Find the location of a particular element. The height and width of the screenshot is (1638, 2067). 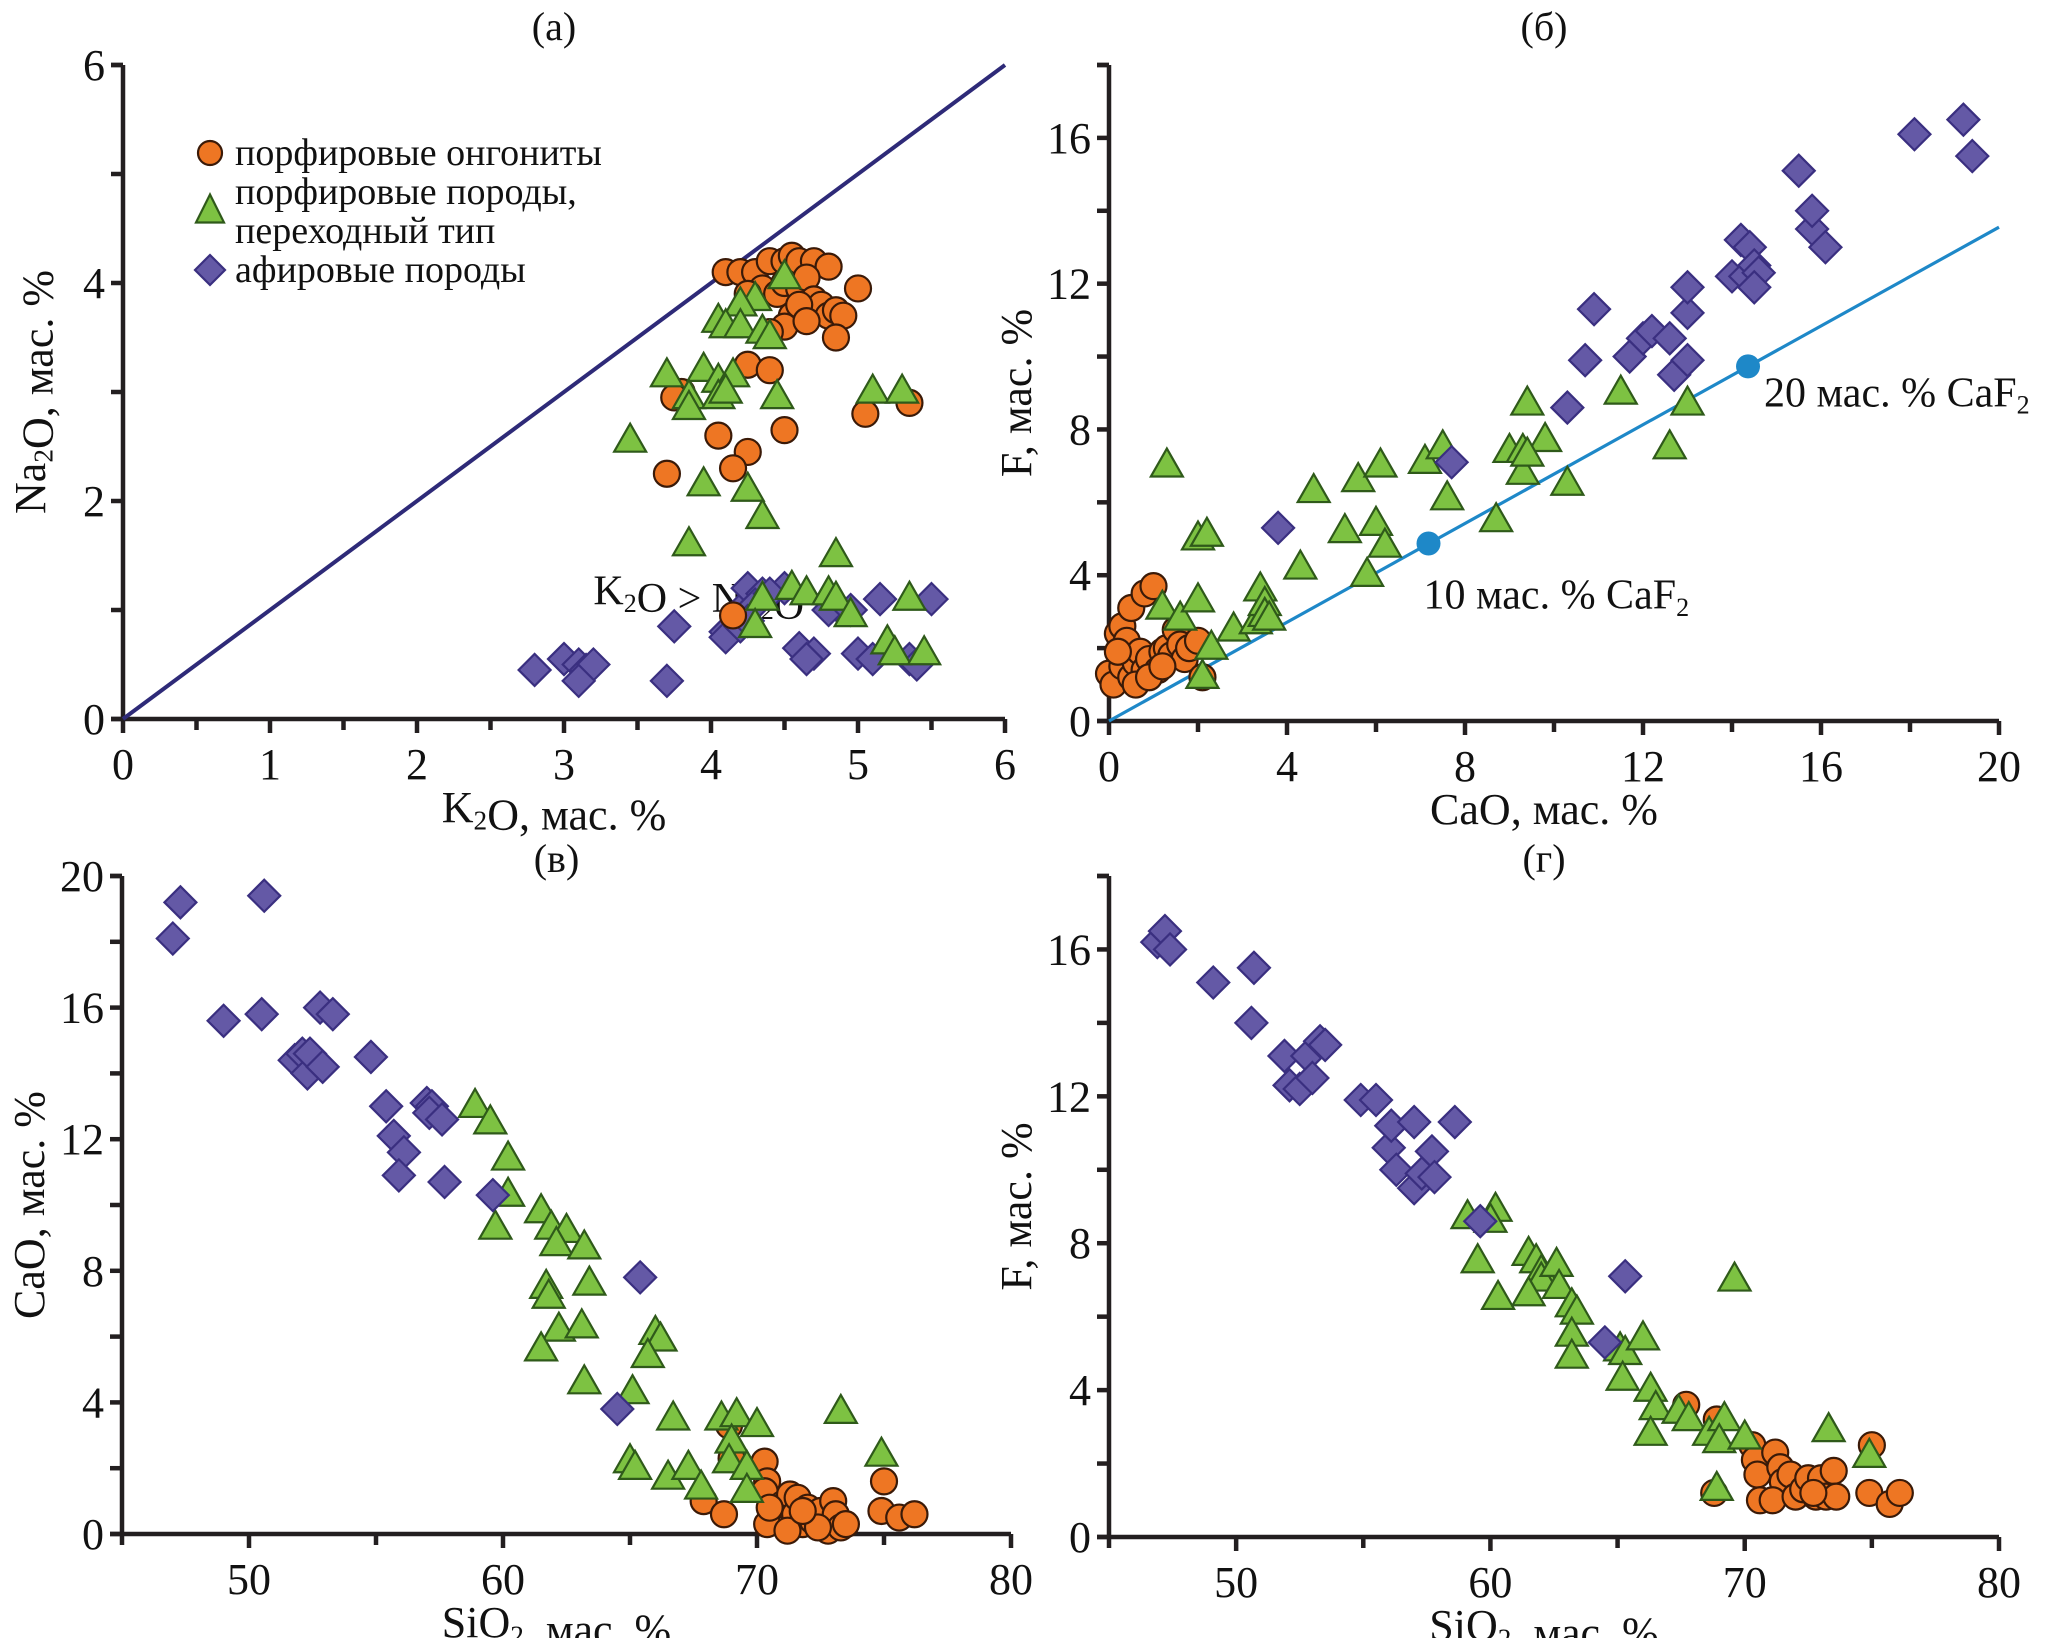

y-tick-label: 0 is located at coordinates (93, 1534).